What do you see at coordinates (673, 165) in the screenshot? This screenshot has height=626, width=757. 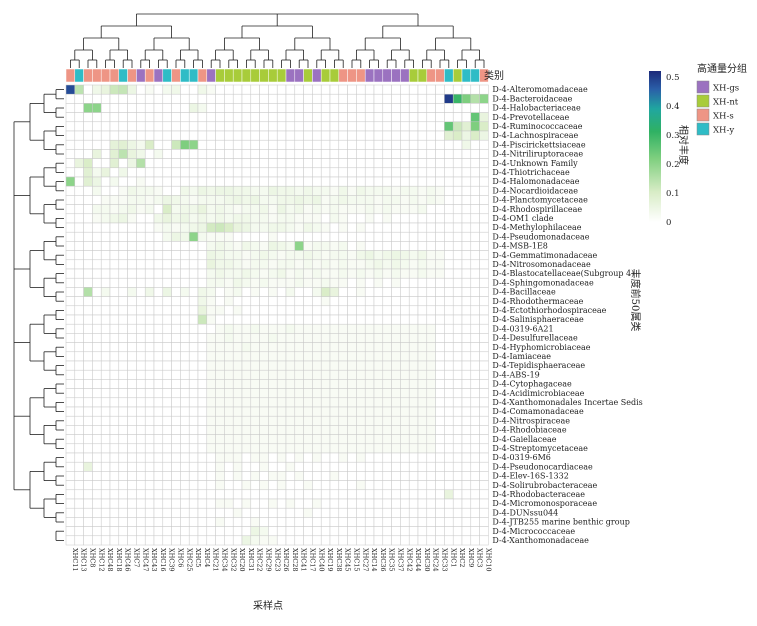 I see `colorbar-tick-label: 0.2` at bounding box center [673, 165].